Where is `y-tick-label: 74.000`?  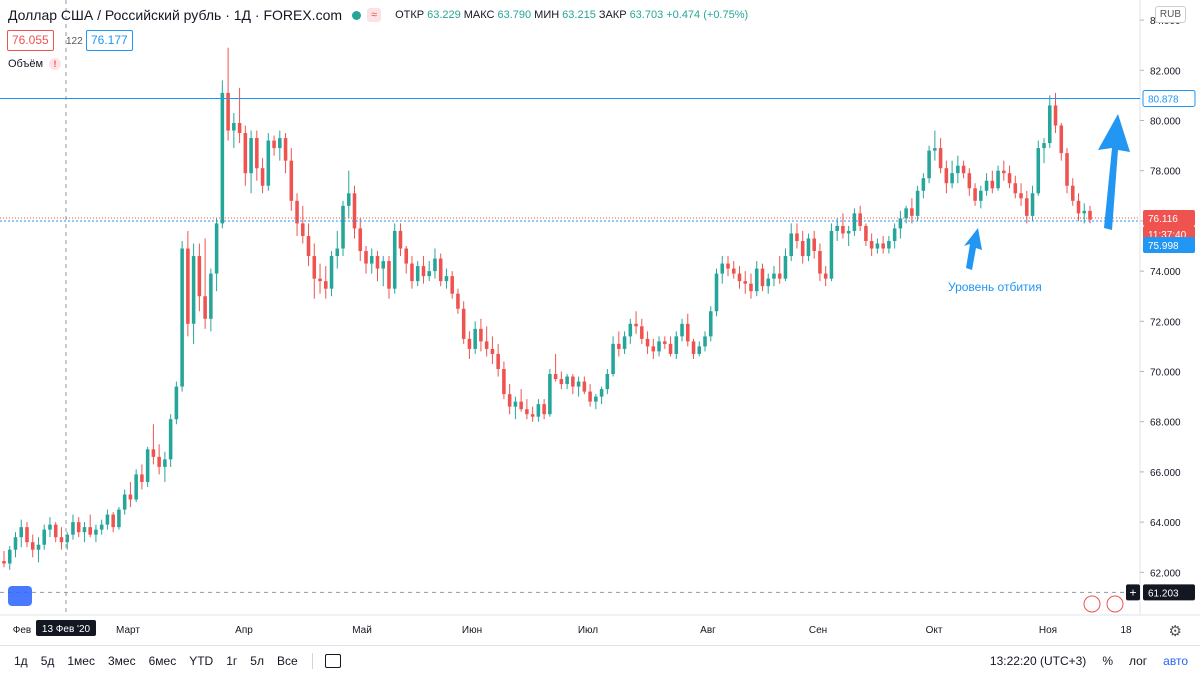
y-tick-label: 74.000 is located at coordinates (1165, 272).